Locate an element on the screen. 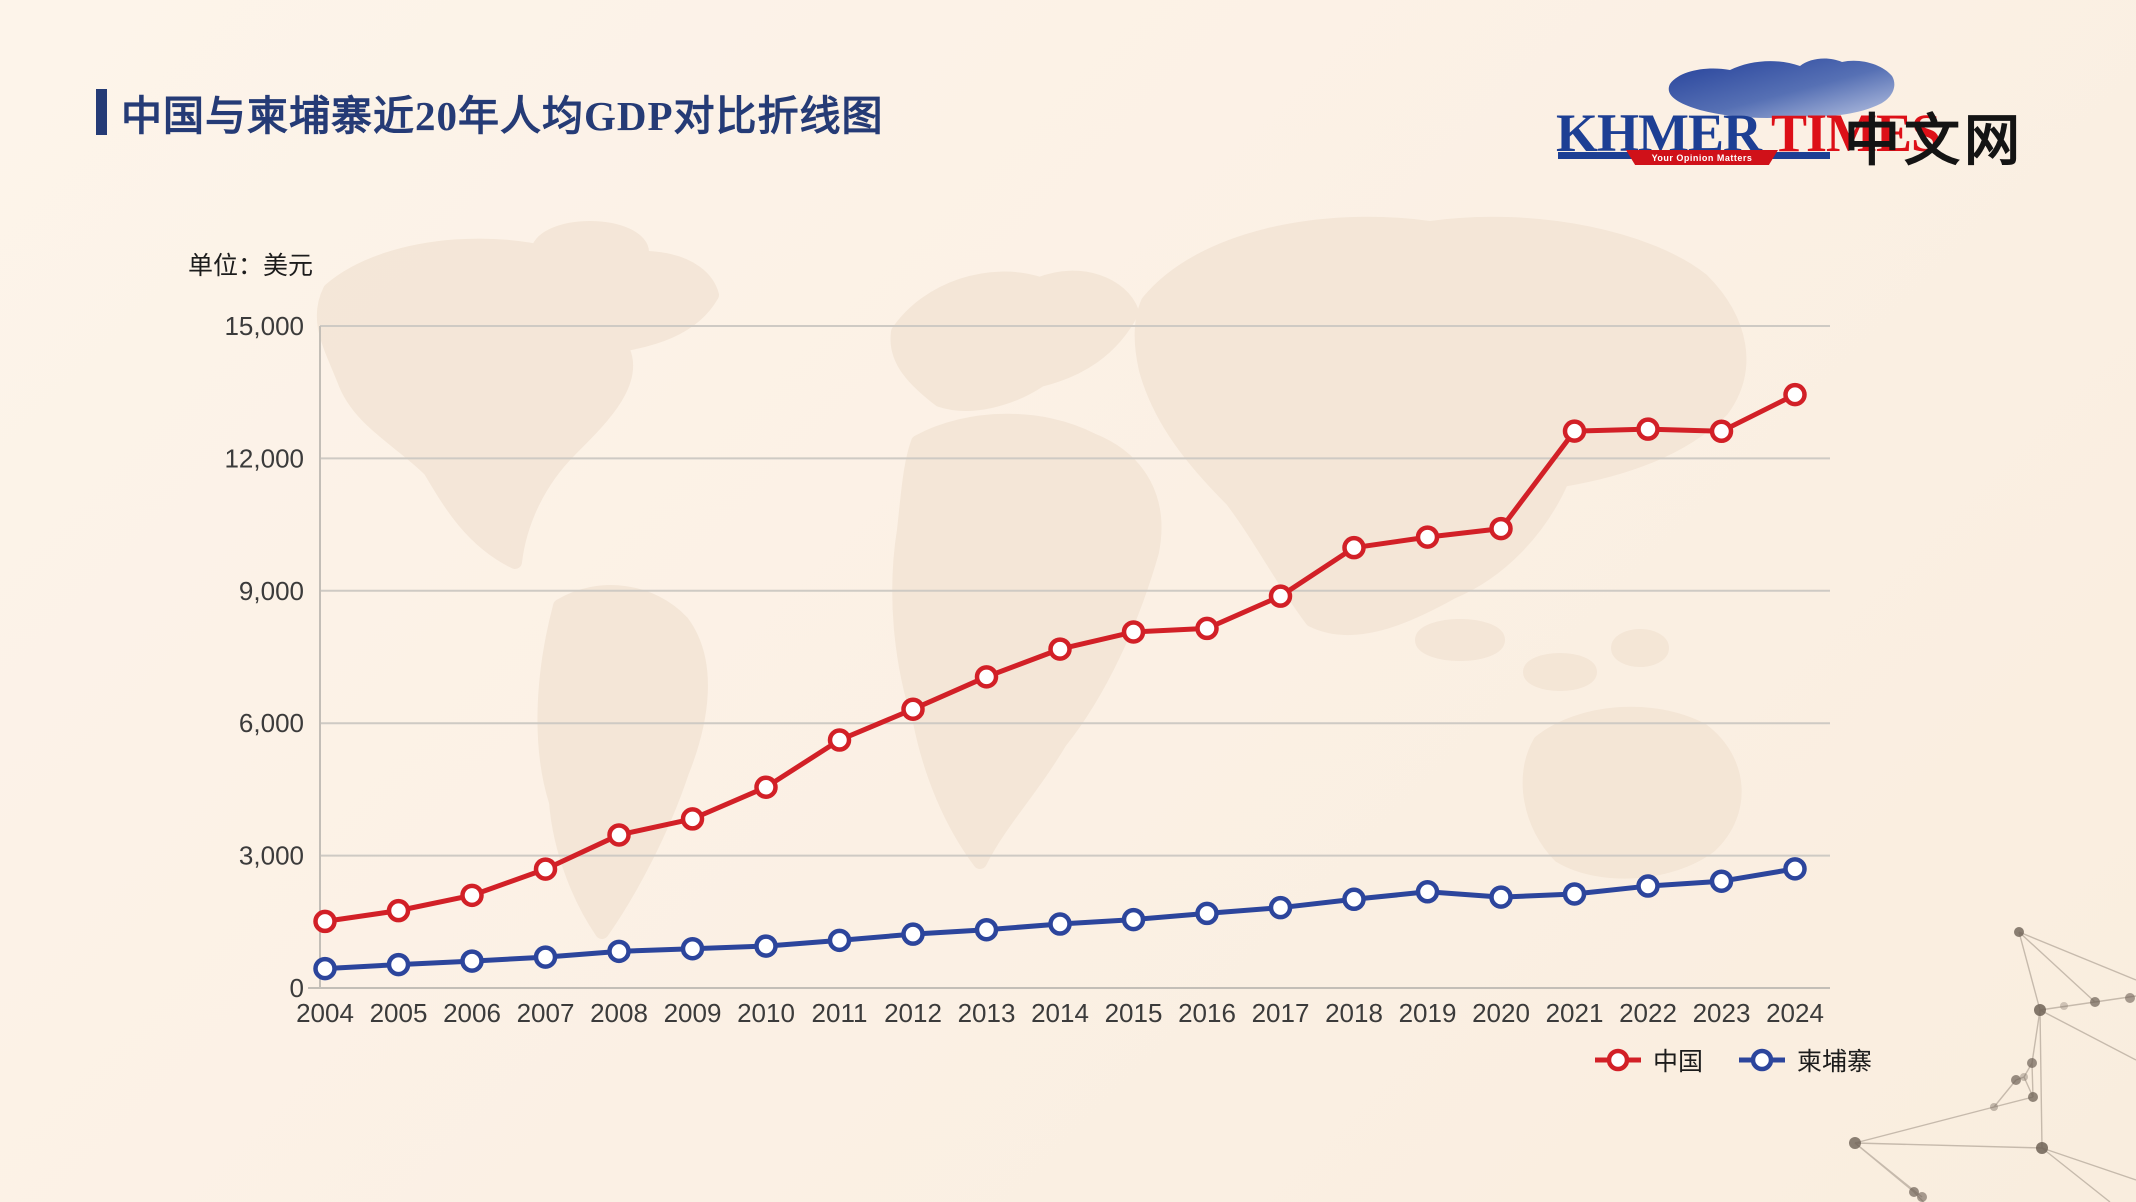  logo-tagline: Your Opinion Matters is located at coordinates (1702, 157).